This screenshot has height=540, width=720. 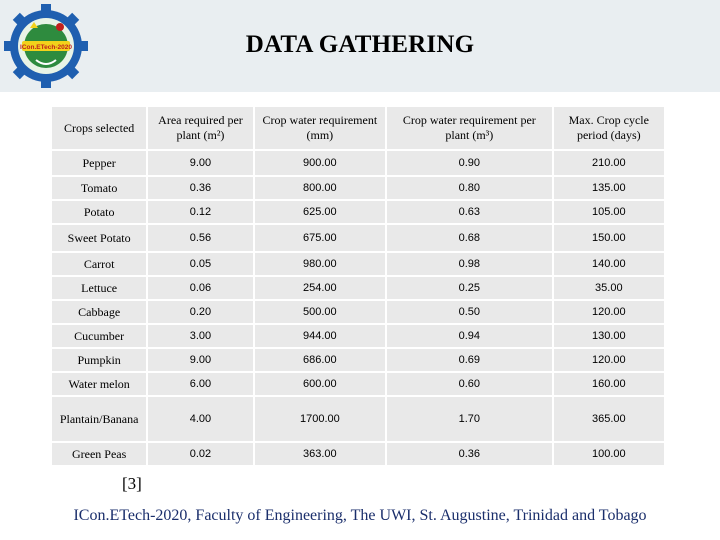 I want to click on value-cell: 0.56, so click(x=200, y=238).